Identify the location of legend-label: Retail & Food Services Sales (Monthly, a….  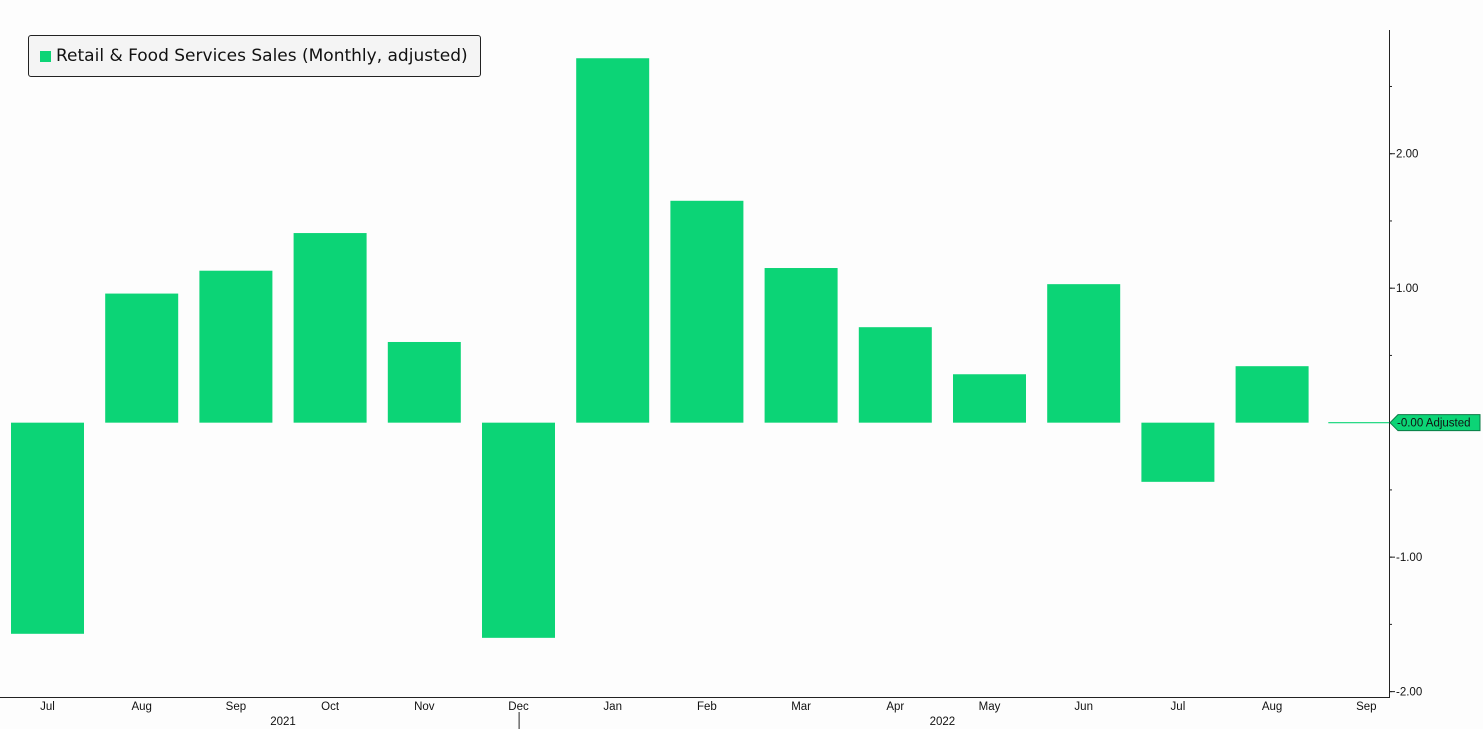
(262, 56).